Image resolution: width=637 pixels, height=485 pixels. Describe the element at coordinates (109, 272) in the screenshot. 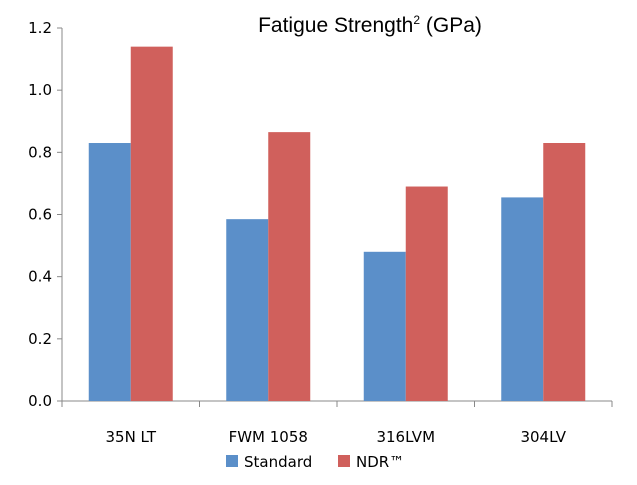

I see `bar-standard-35n-lt` at that location.